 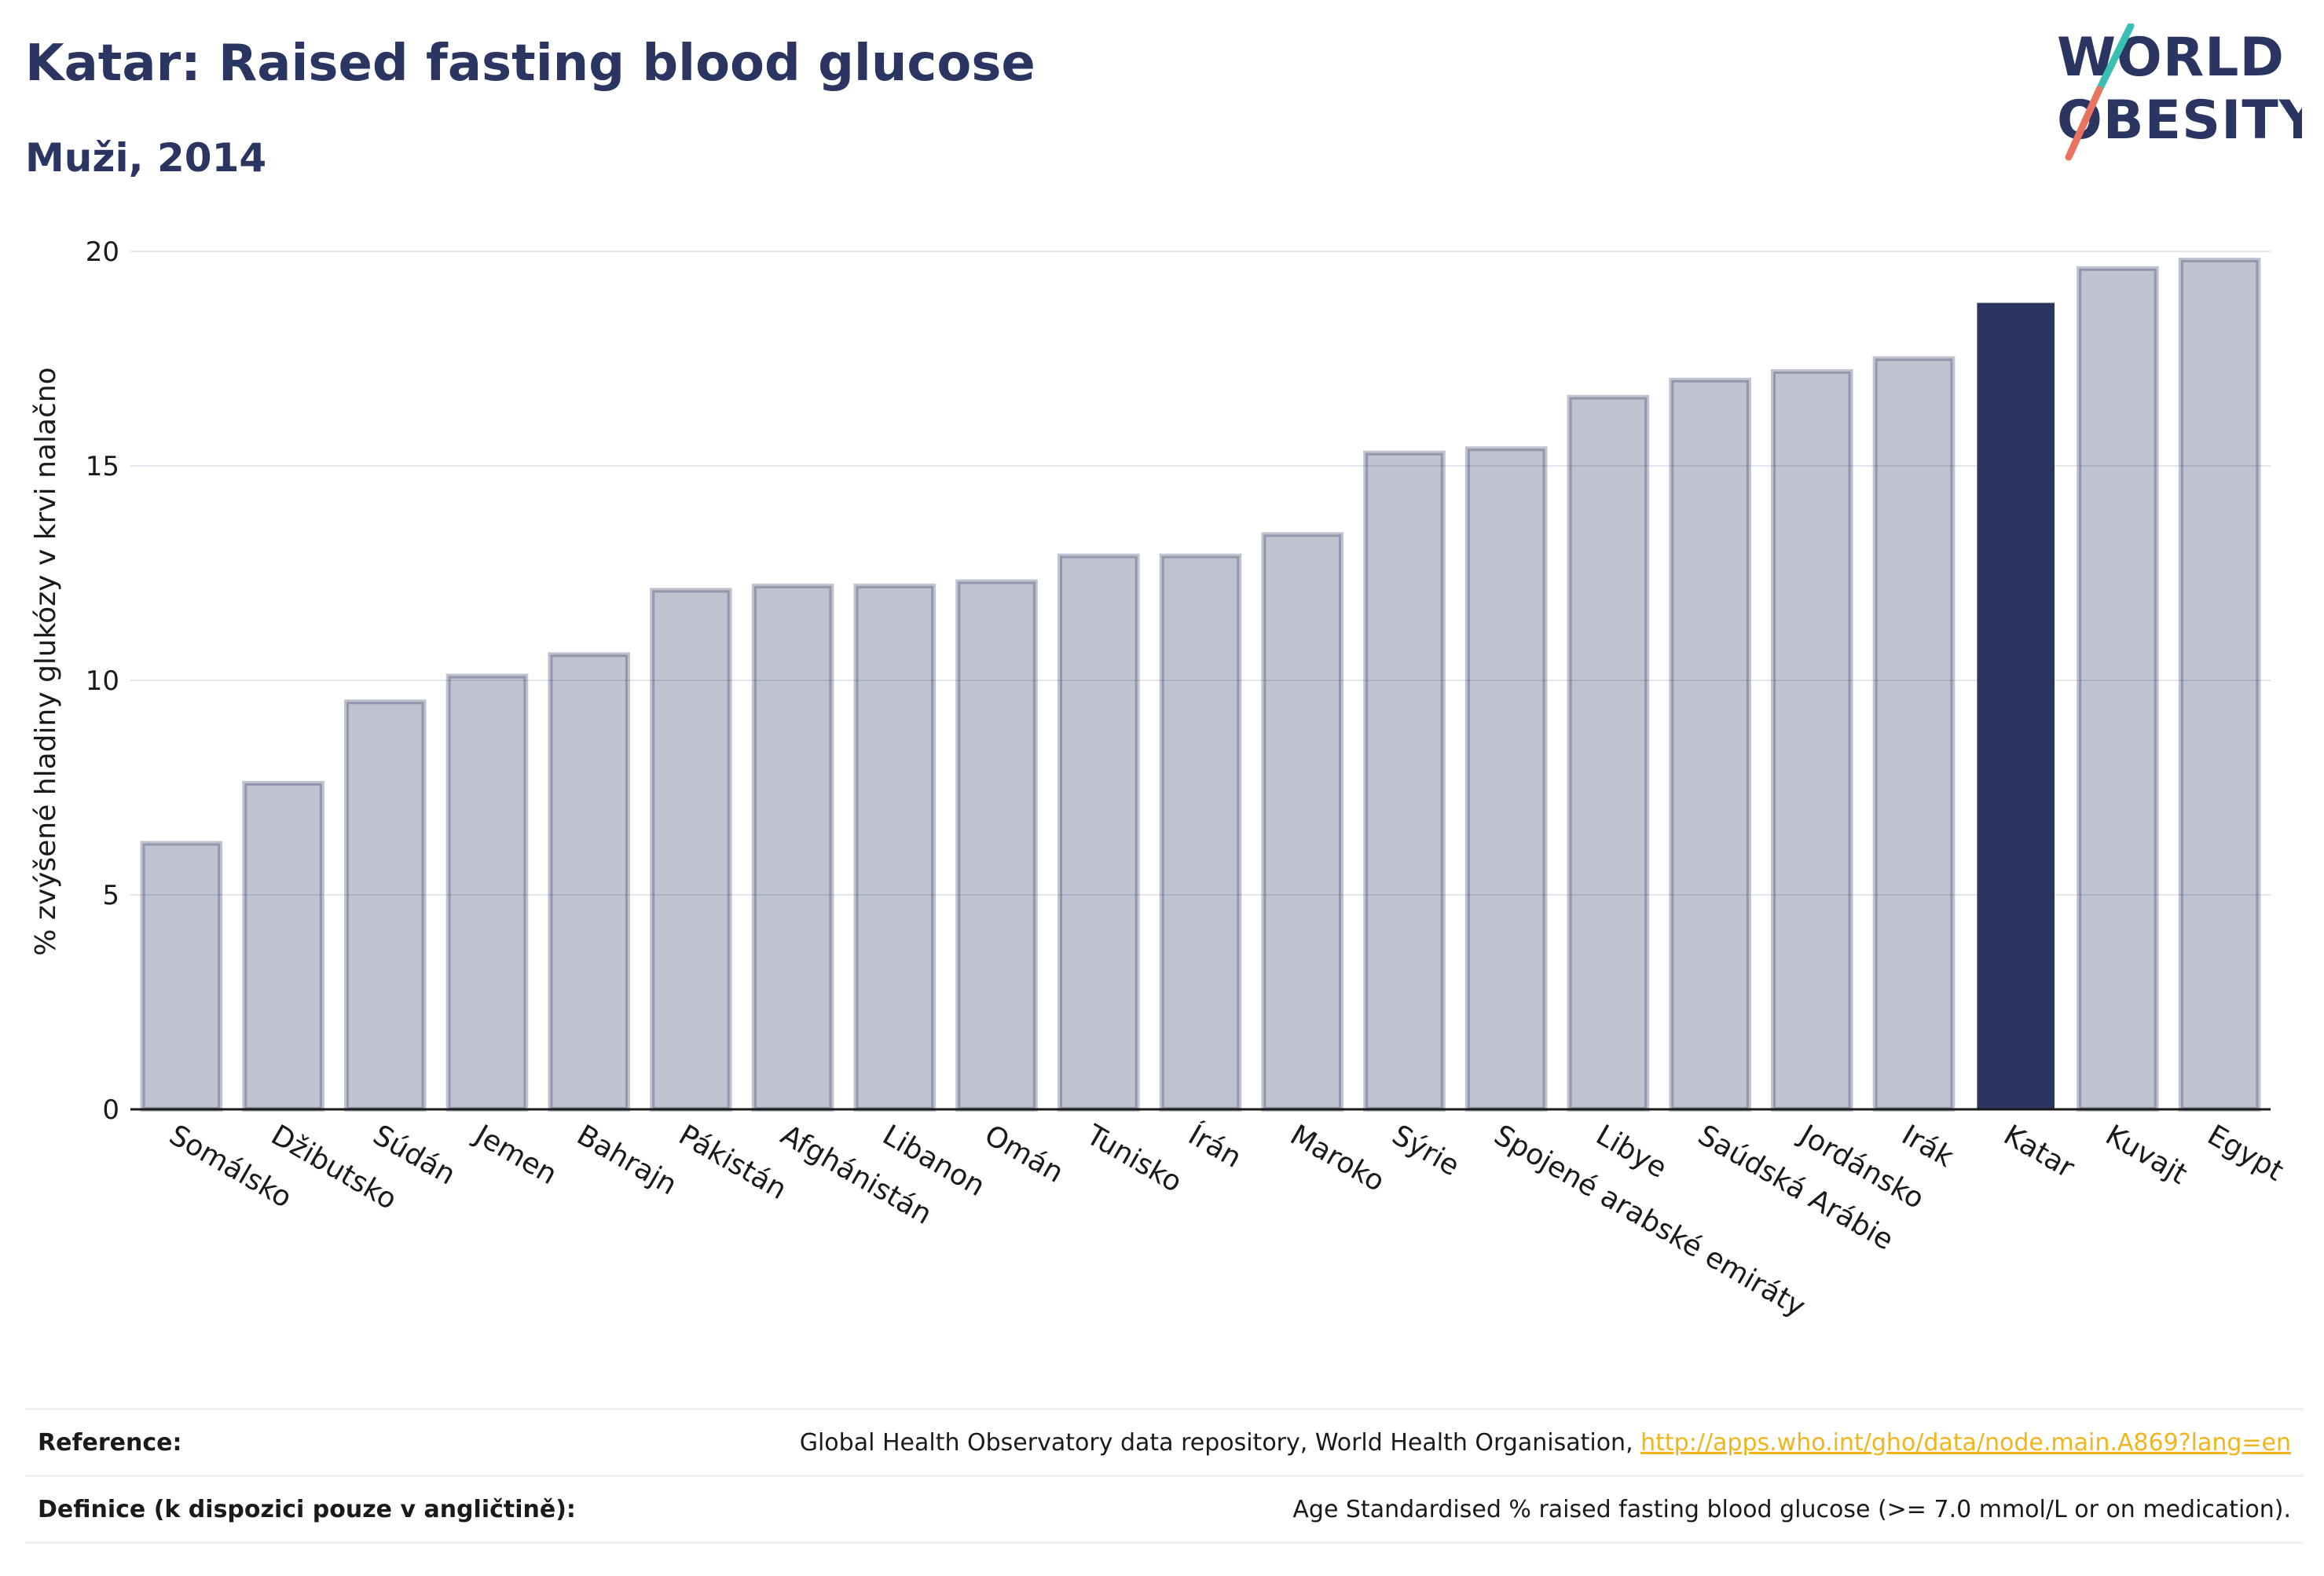 What do you see at coordinates (2039, 1152) in the screenshot?
I see `x-tick-label: Katar` at bounding box center [2039, 1152].